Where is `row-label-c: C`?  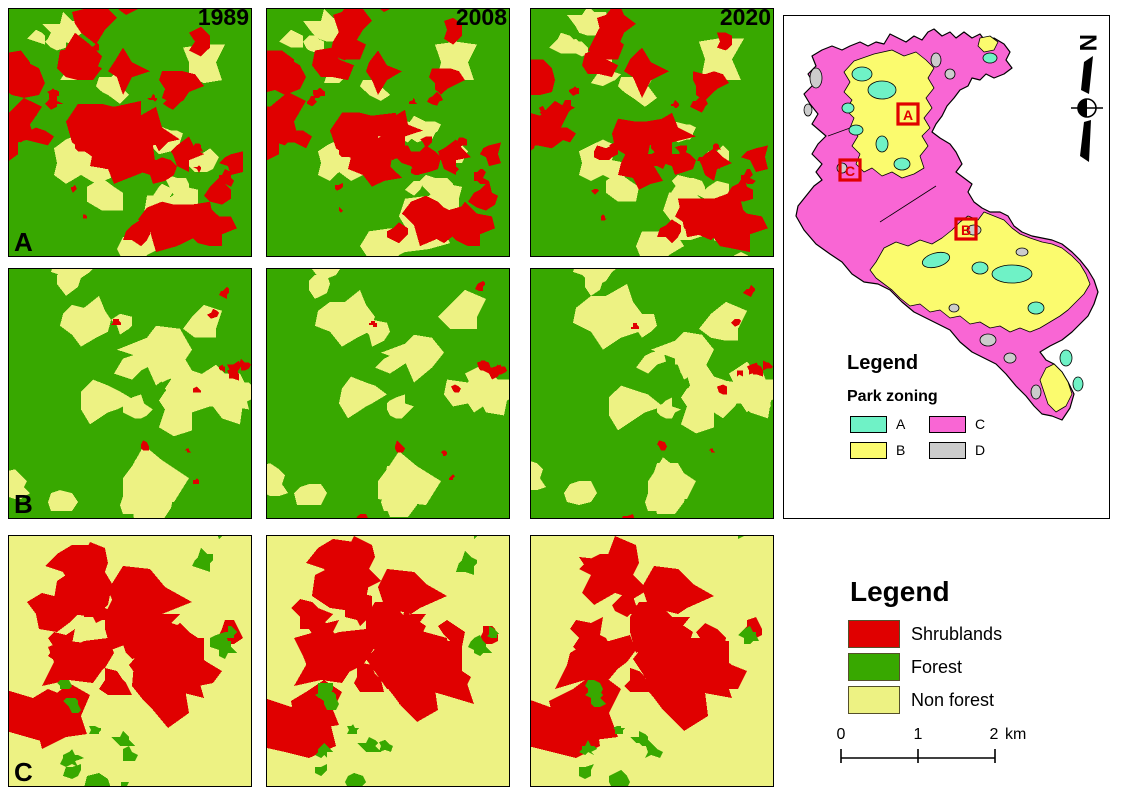
row-label-c: C is located at coordinates (23, 771).